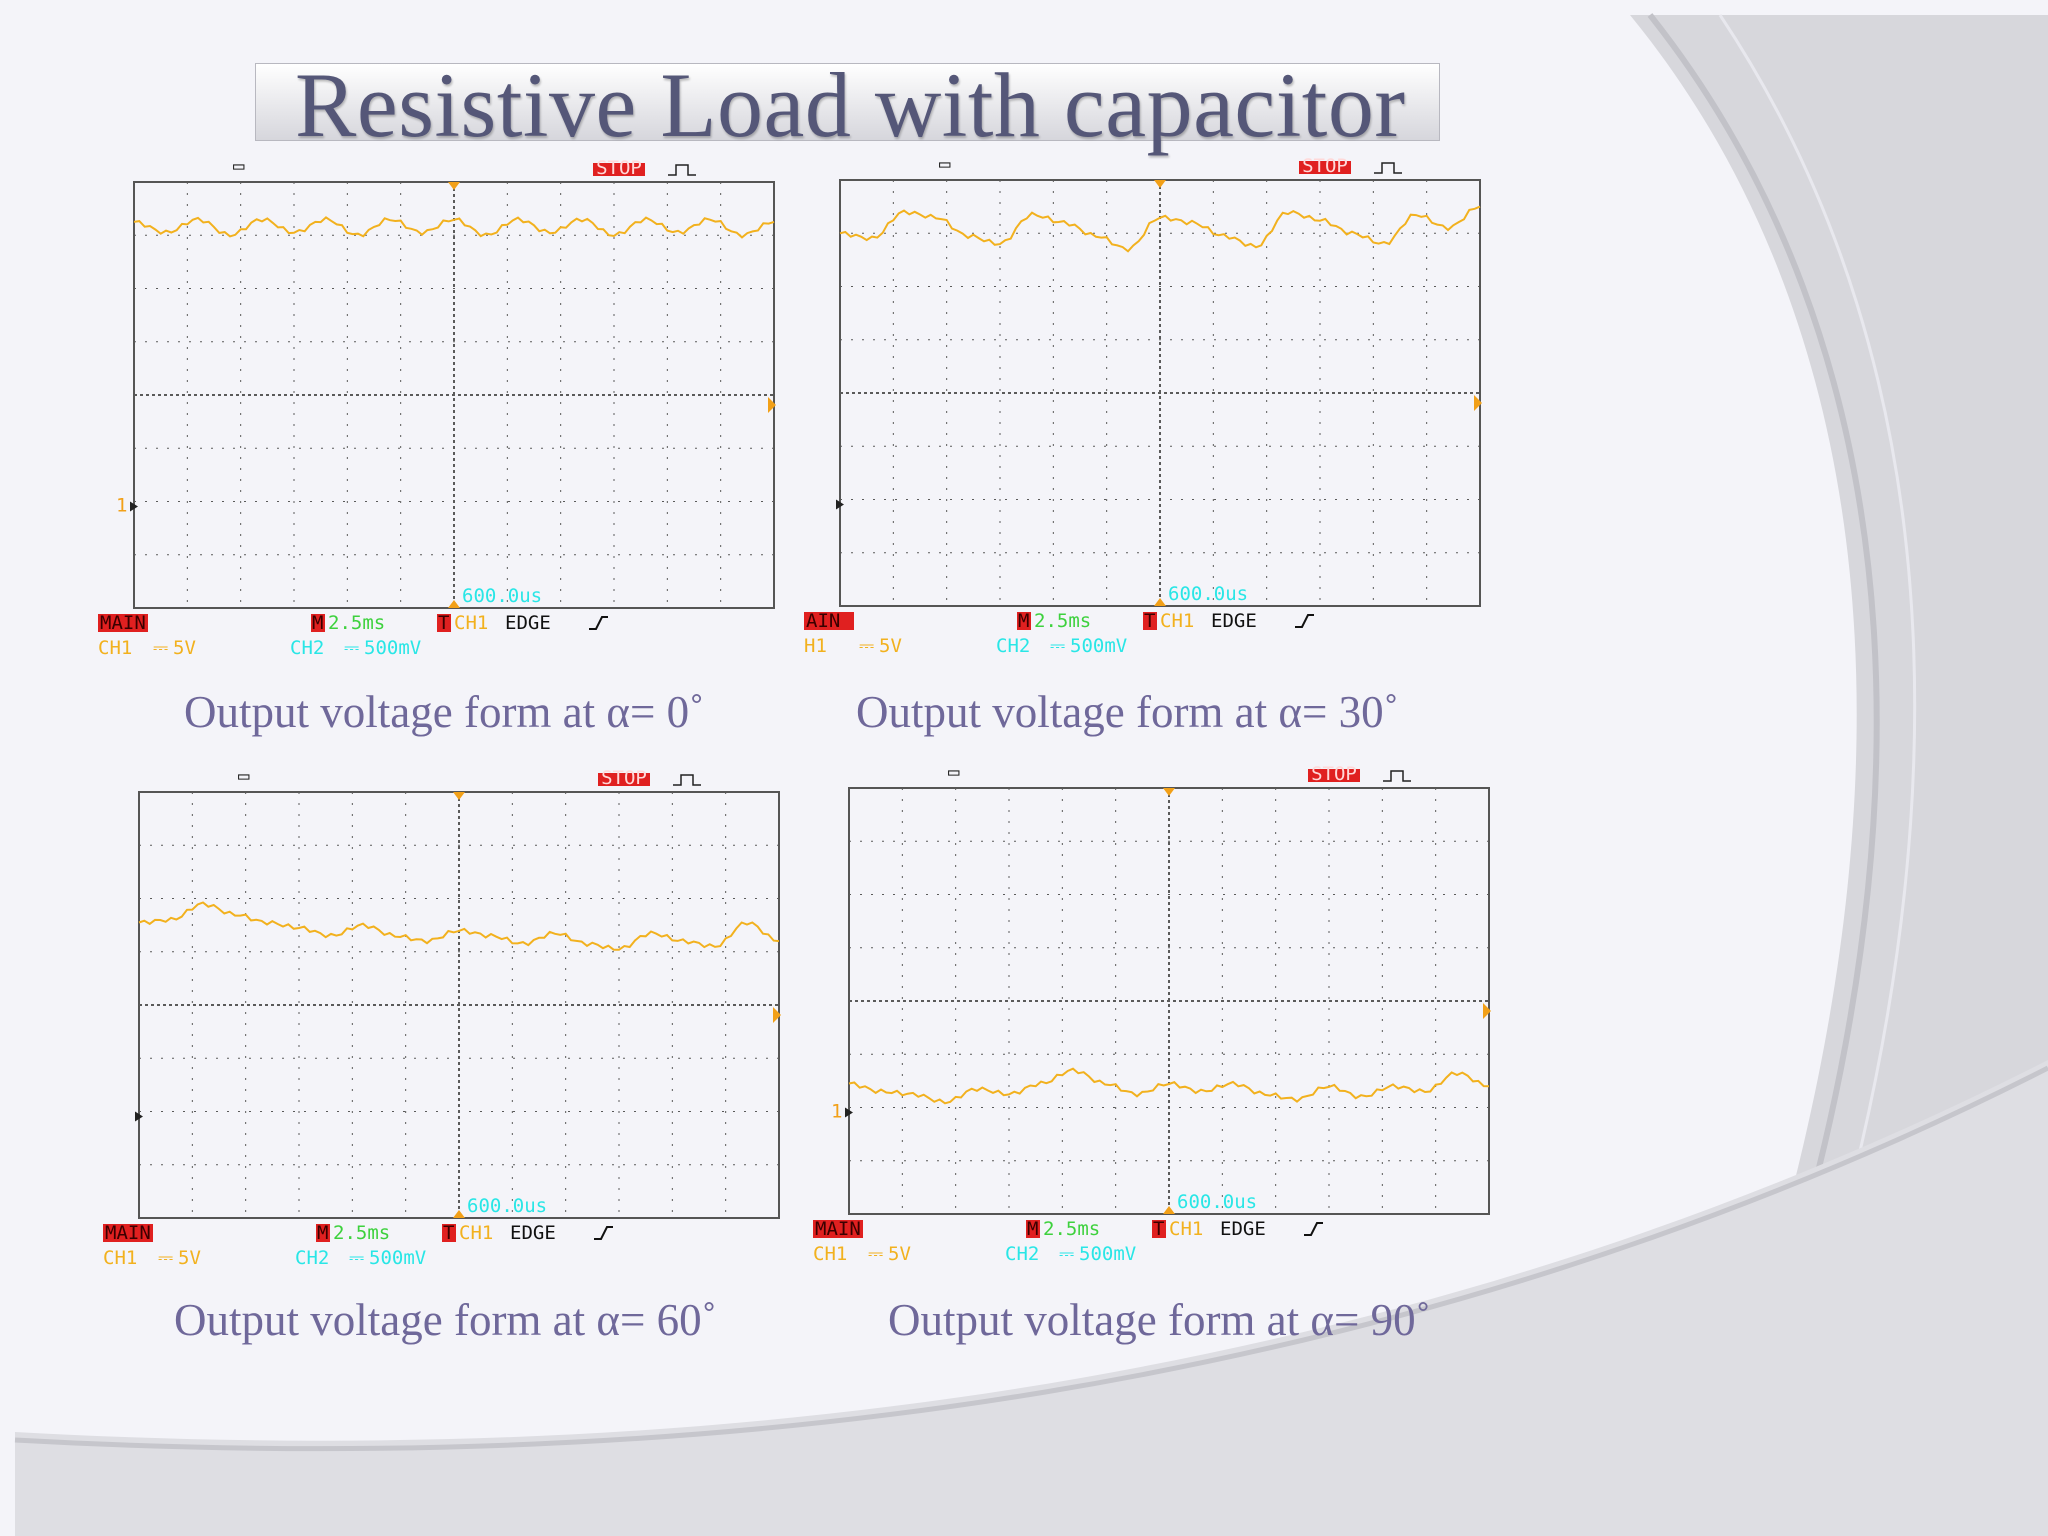  I want to click on ch1-label: H1, so click(815, 646).